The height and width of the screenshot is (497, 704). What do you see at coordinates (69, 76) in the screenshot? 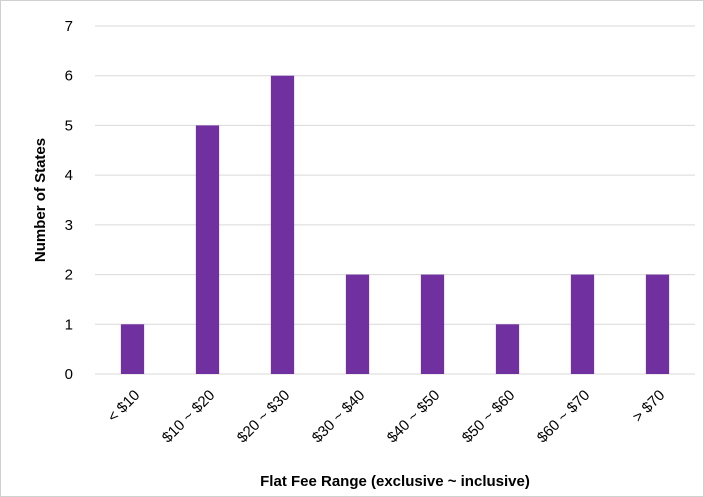
I see `y-tick-label: 6` at bounding box center [69, 76].